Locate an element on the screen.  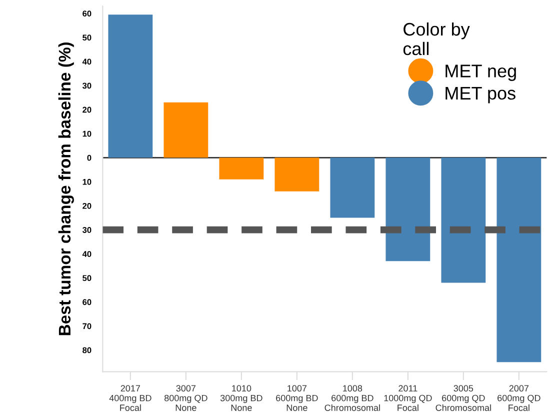
x-tick-label: 1010 300mg BD None is located at coordinates (241, 398).